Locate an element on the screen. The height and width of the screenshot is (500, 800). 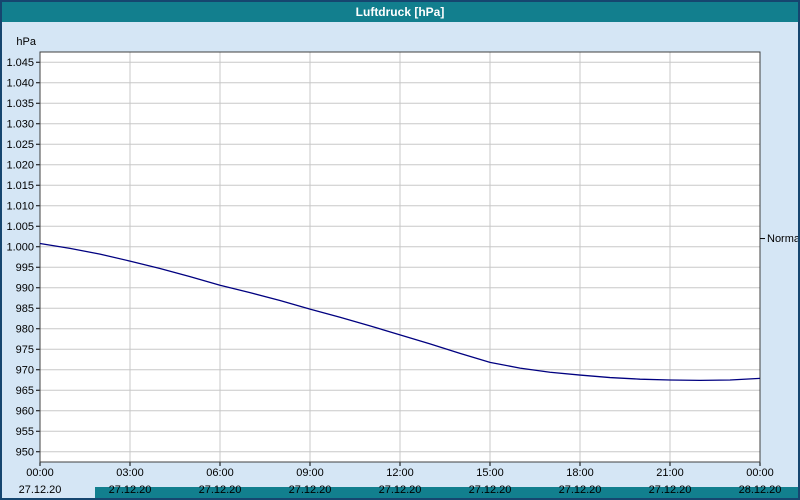
y-tick-label: 960 is located at coordinates (25, 411).